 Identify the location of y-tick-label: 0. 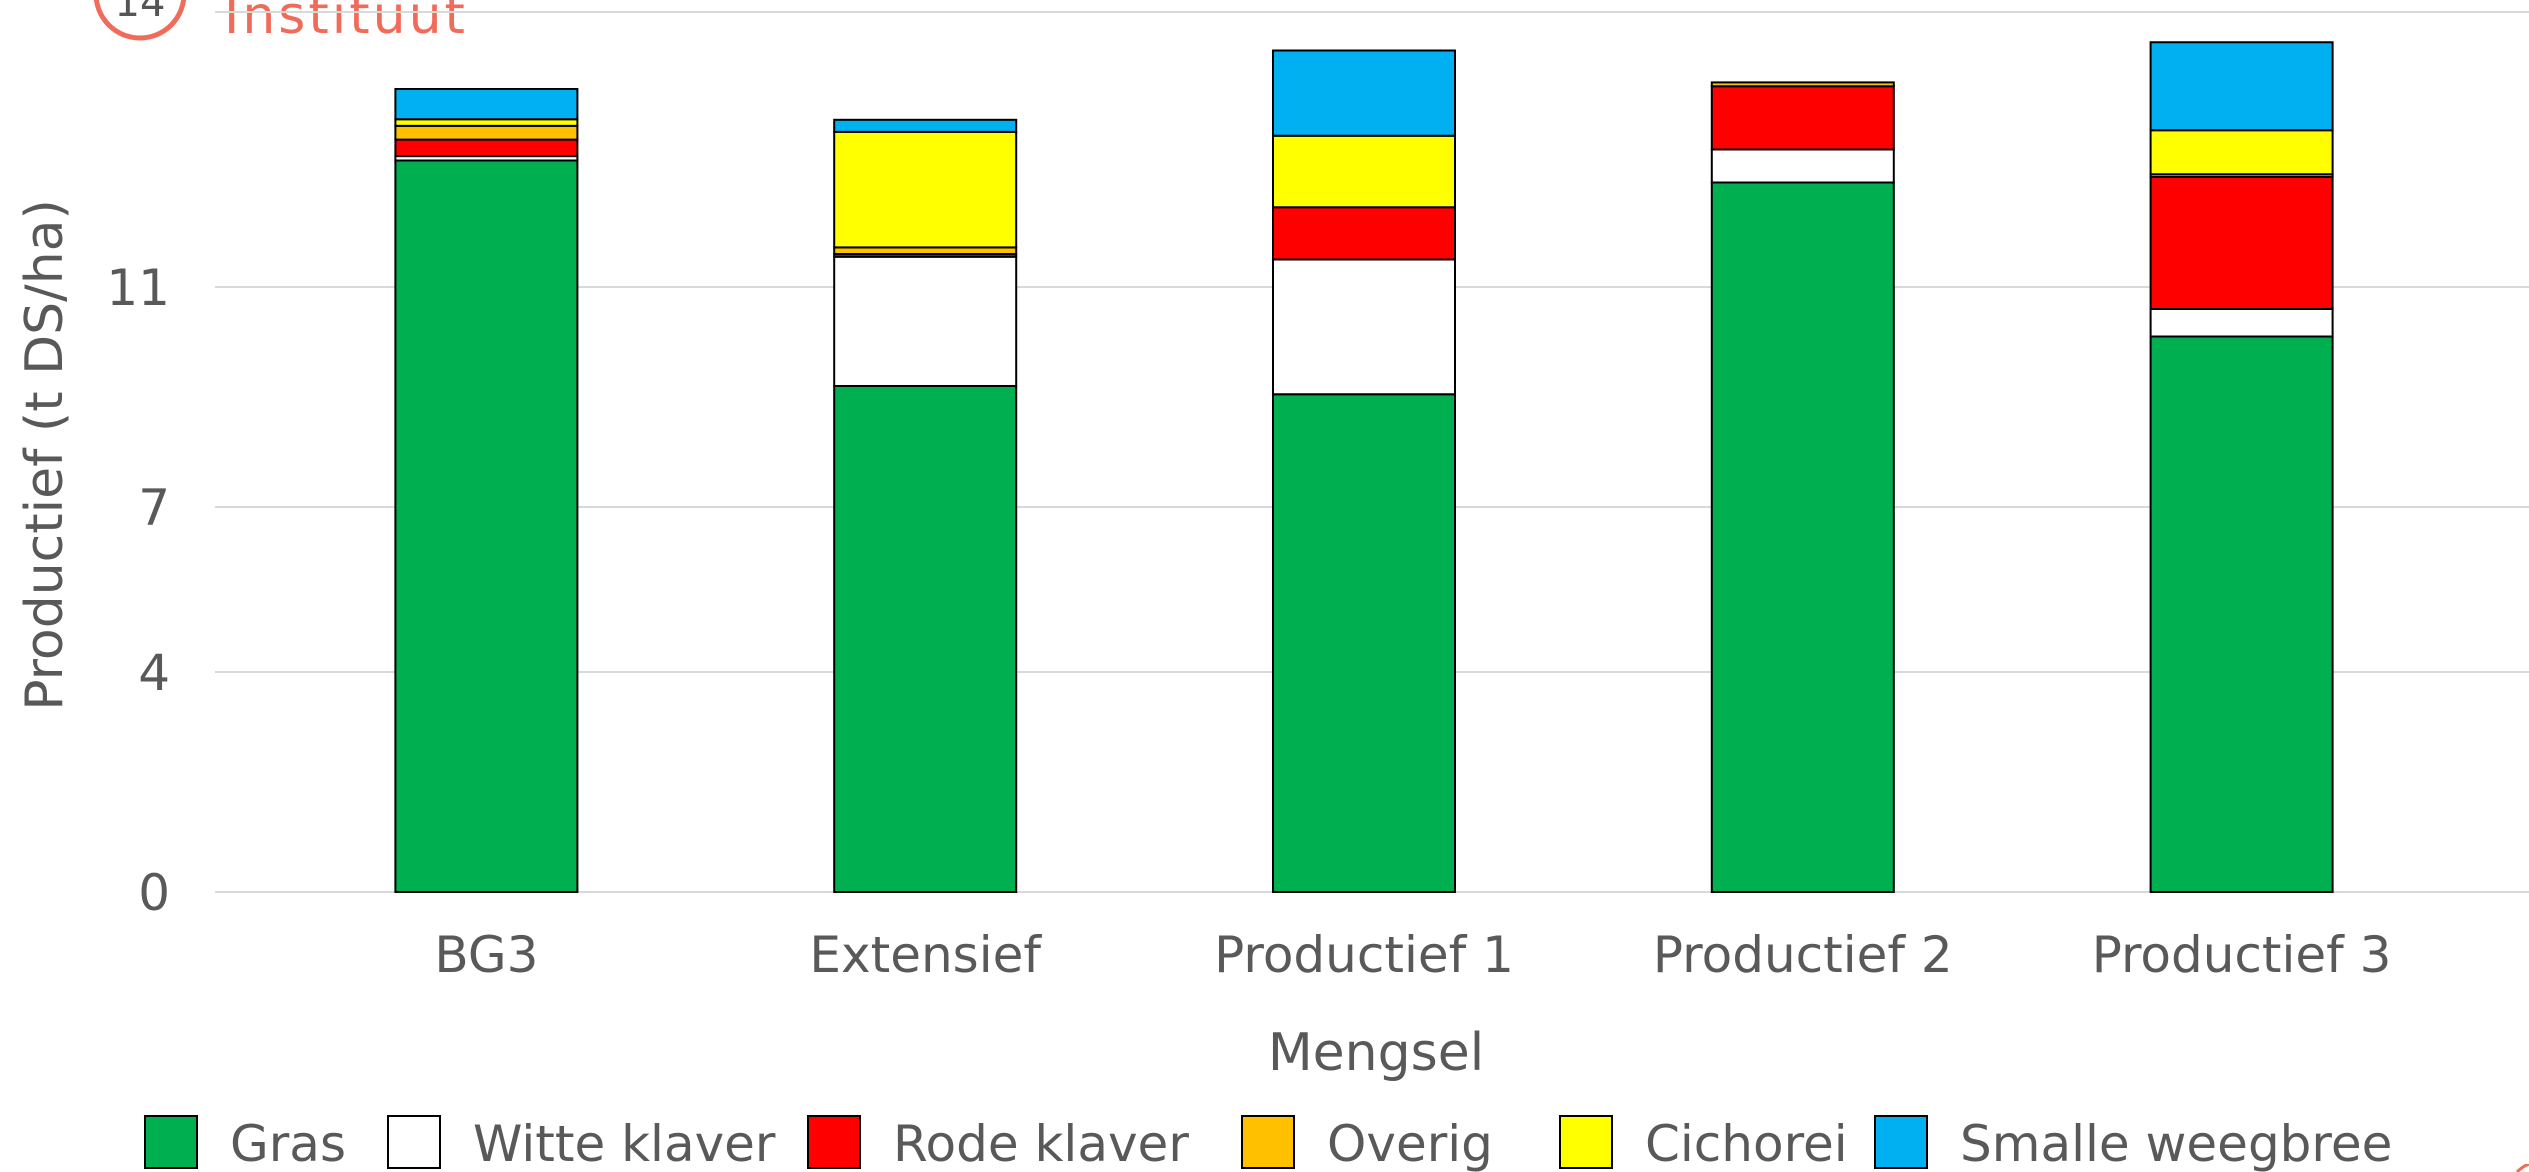
(154, 893).